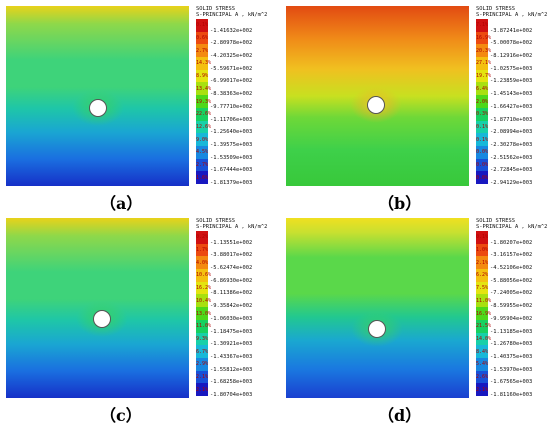  Describe the element at coordinates (204, 114) in the screenshot. I see `legend-percent: 22.6%` at that location.